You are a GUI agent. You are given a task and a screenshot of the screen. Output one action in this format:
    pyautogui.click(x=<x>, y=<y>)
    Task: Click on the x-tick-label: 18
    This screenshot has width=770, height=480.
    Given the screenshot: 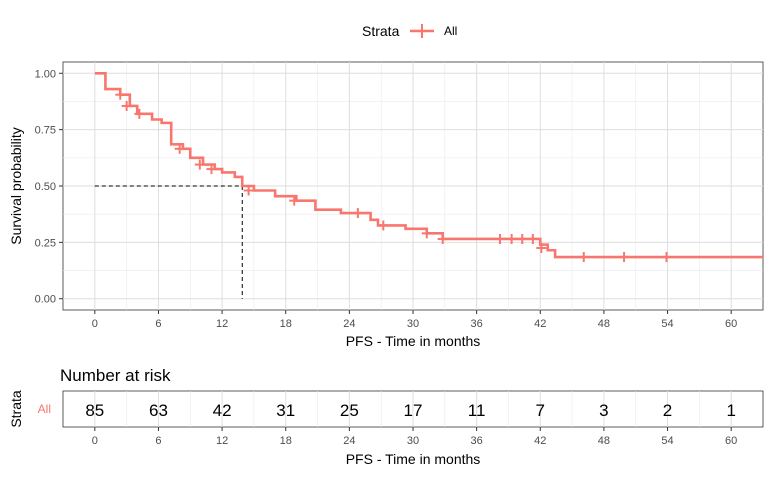 What is the action you would take?
    pyautogui.click(x=286, y=324)
    